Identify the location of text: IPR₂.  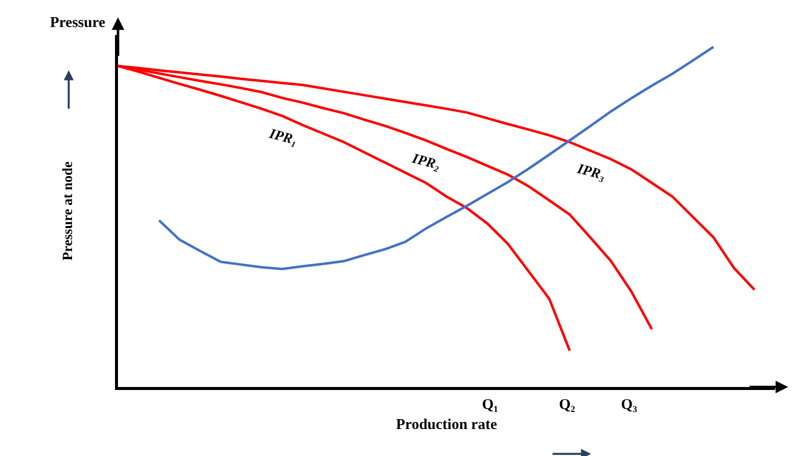
(426, 162).